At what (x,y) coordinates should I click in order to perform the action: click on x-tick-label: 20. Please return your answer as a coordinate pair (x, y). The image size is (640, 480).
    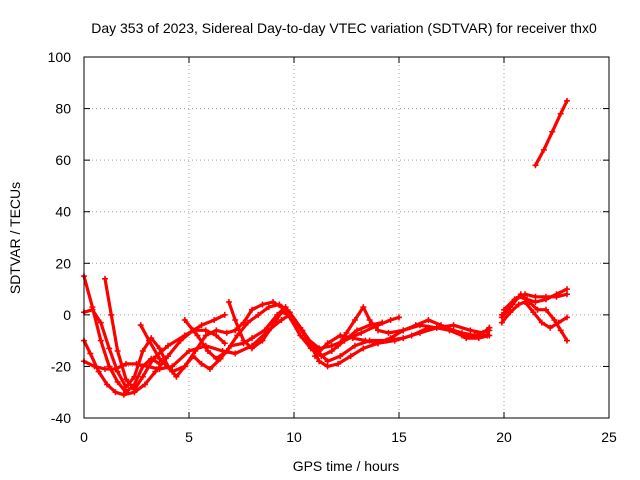
    Looking at the image, I should click on (504, 437).